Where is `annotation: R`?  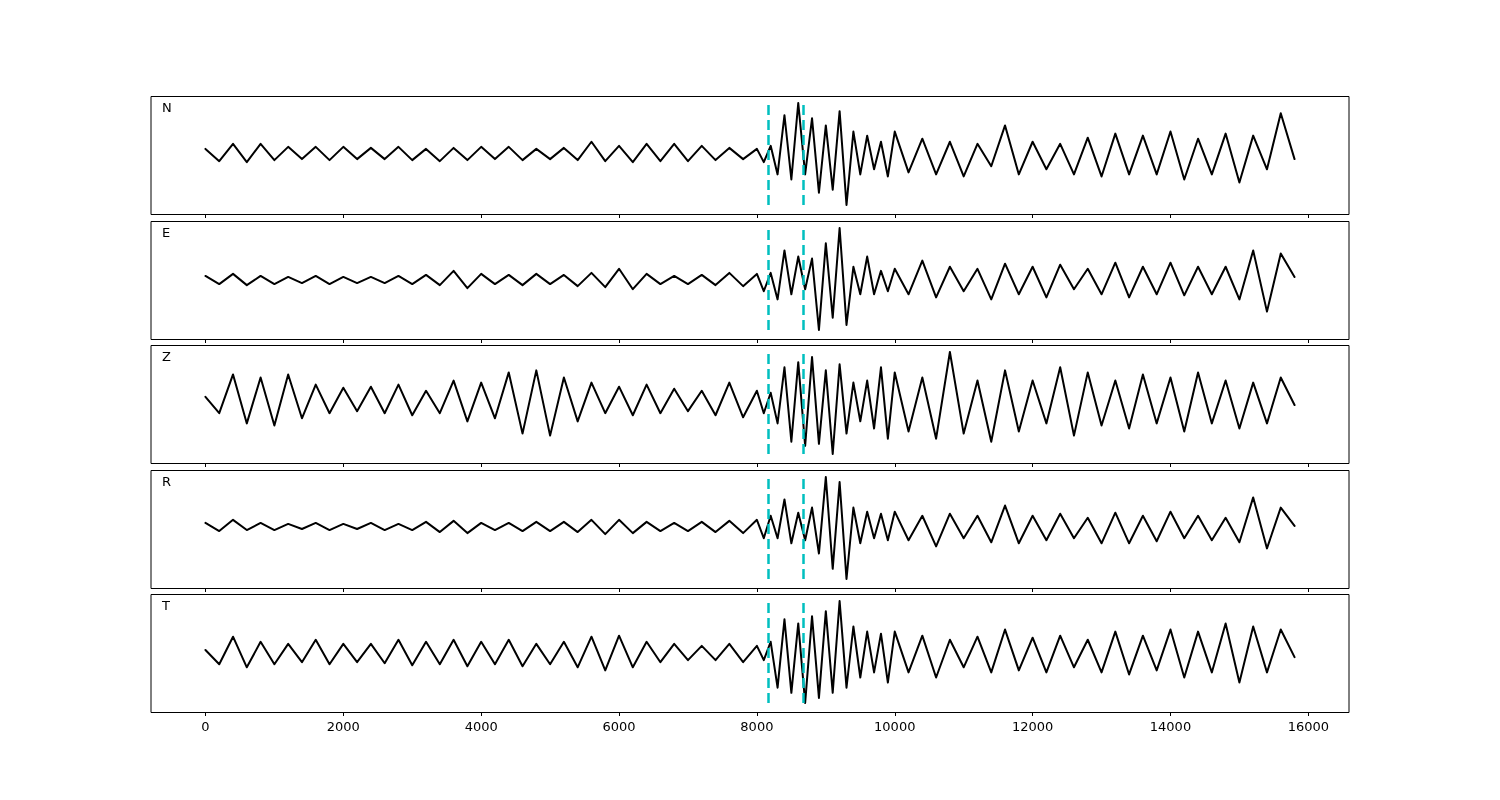
annotation: R is located at coordinates (167, 481).